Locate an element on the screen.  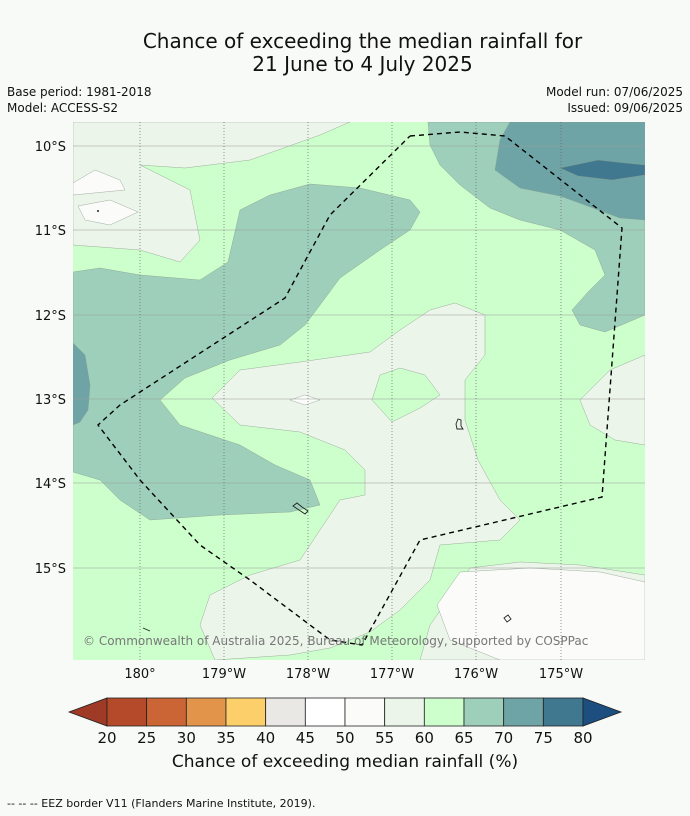
lon-label-175w: 175°W is located at coordinates (561, 674).